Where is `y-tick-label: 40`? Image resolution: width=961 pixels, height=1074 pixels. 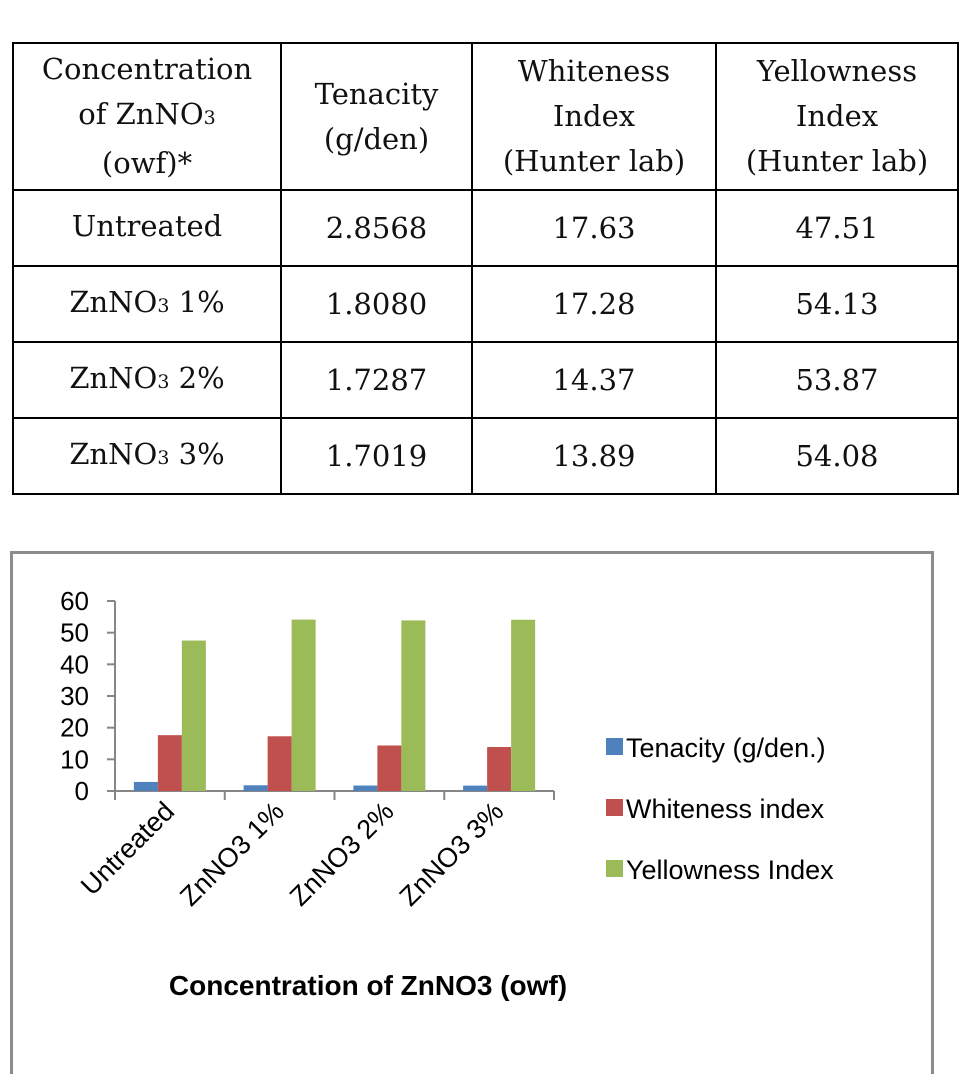 y-tick-label: 40 is located at coordinates (74, 664).